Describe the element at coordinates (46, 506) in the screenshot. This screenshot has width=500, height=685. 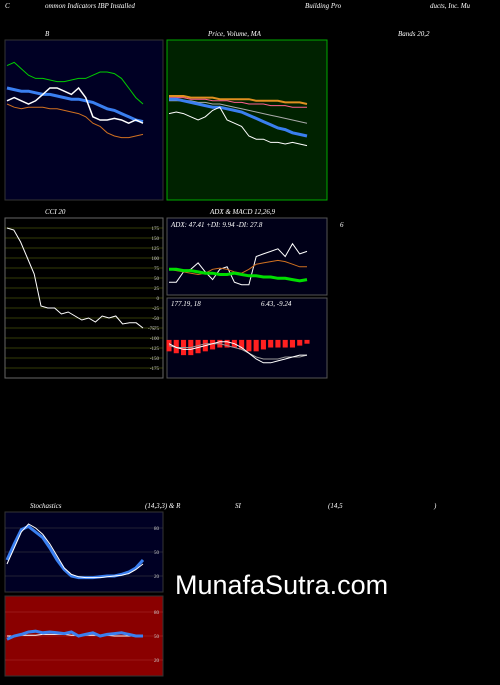
I see `caption: Stochastics` at that location.